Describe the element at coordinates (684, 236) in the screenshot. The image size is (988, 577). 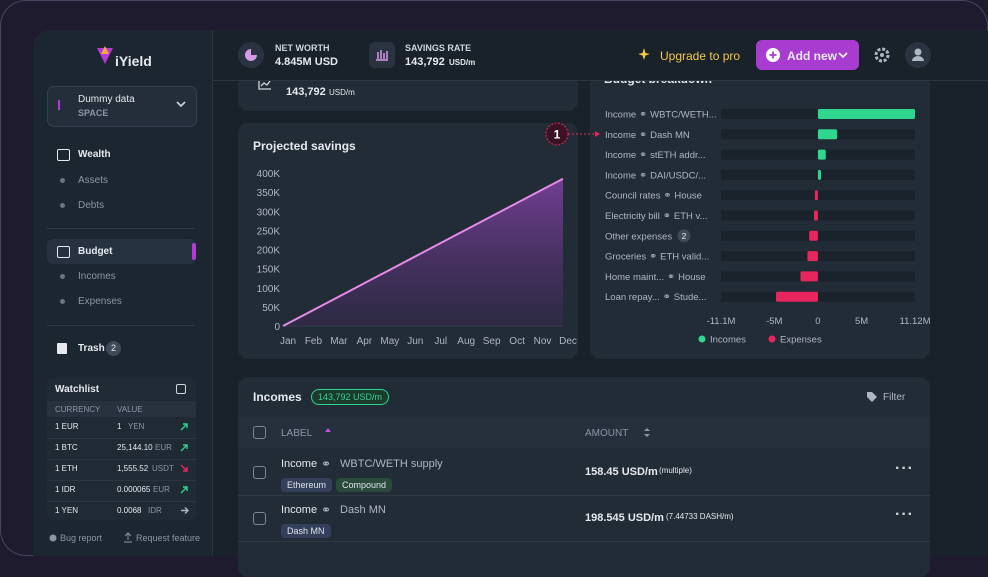
I see `row-count: 2` at that location.